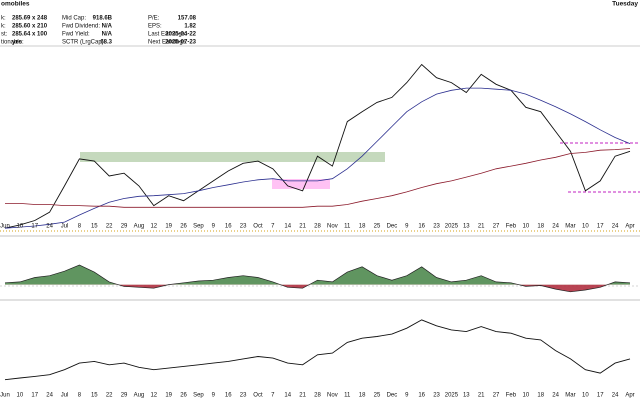 This screenshot has height=400, width=640. What do you see at coordinates (363, 288) in the screenshot?
I see `oscillator-negative` at bounding box center [363, 288].